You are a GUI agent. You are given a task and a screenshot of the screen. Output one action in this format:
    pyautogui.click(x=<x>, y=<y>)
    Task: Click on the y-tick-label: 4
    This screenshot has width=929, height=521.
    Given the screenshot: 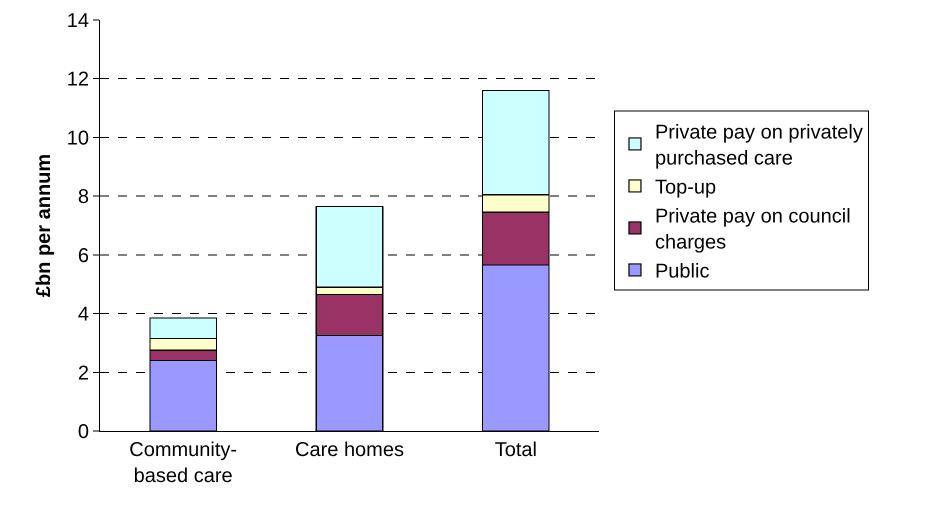 What is the action you would take?
    pyautogui.click(x=83, y=315)
    